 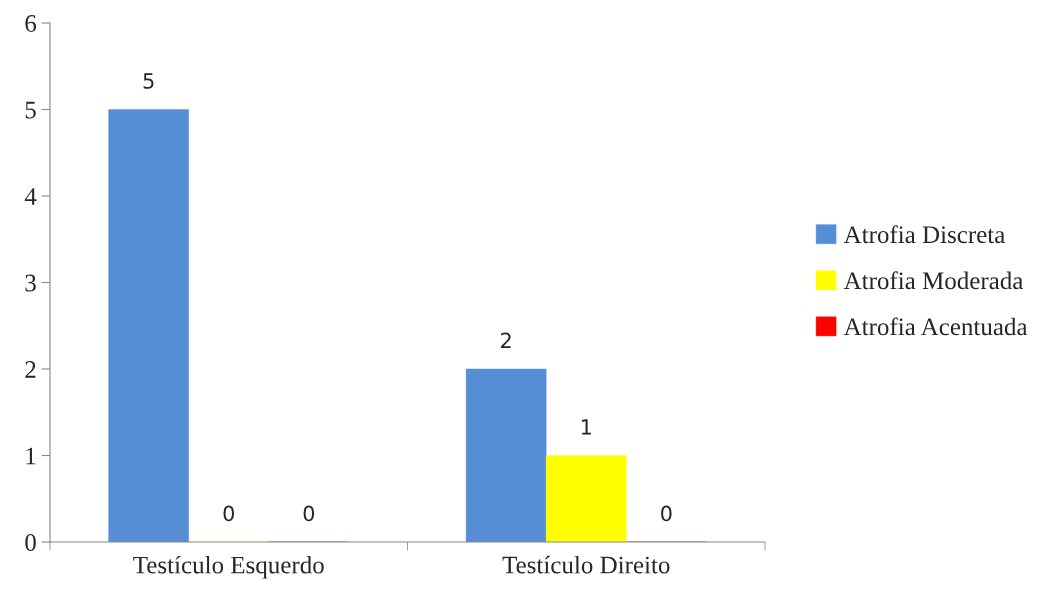 What do you see at coordinates (148, 81) in the screenshot?
I see `data-label: 5` at bounding box center [148, 81].